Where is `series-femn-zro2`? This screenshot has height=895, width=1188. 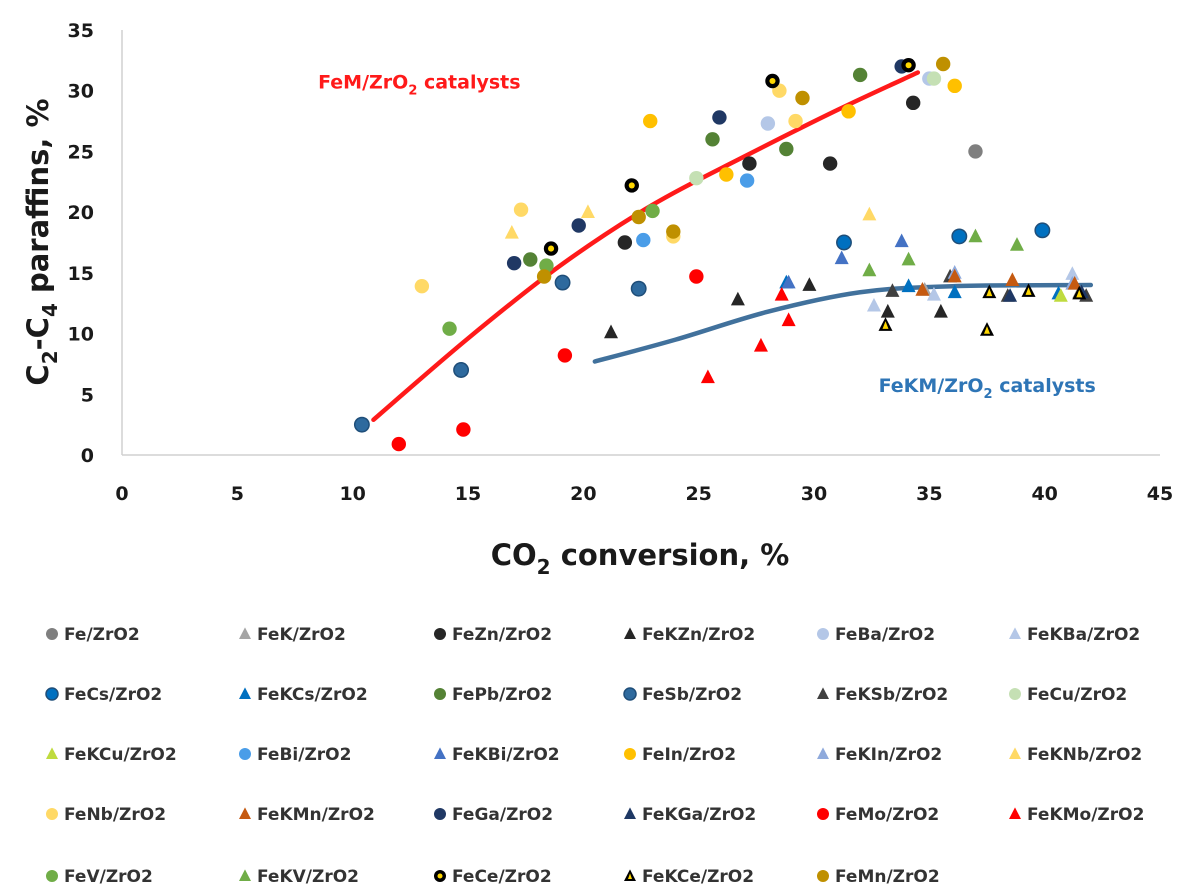
series-femn-zro2 is located at coordinates (743, 170).